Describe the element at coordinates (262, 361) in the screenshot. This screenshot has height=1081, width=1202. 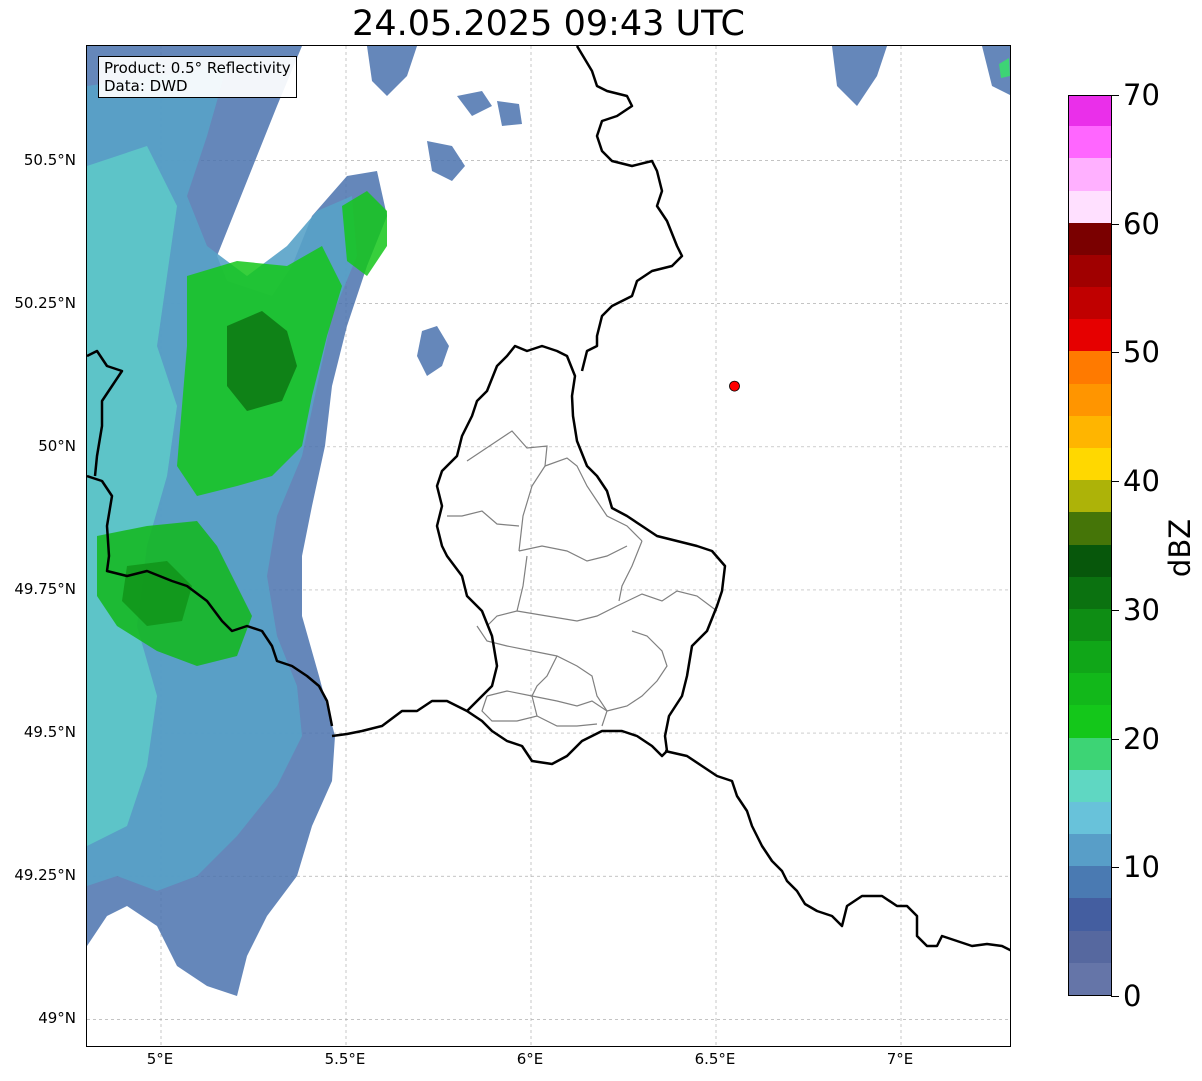
I see `precip-dark-core` at that location.